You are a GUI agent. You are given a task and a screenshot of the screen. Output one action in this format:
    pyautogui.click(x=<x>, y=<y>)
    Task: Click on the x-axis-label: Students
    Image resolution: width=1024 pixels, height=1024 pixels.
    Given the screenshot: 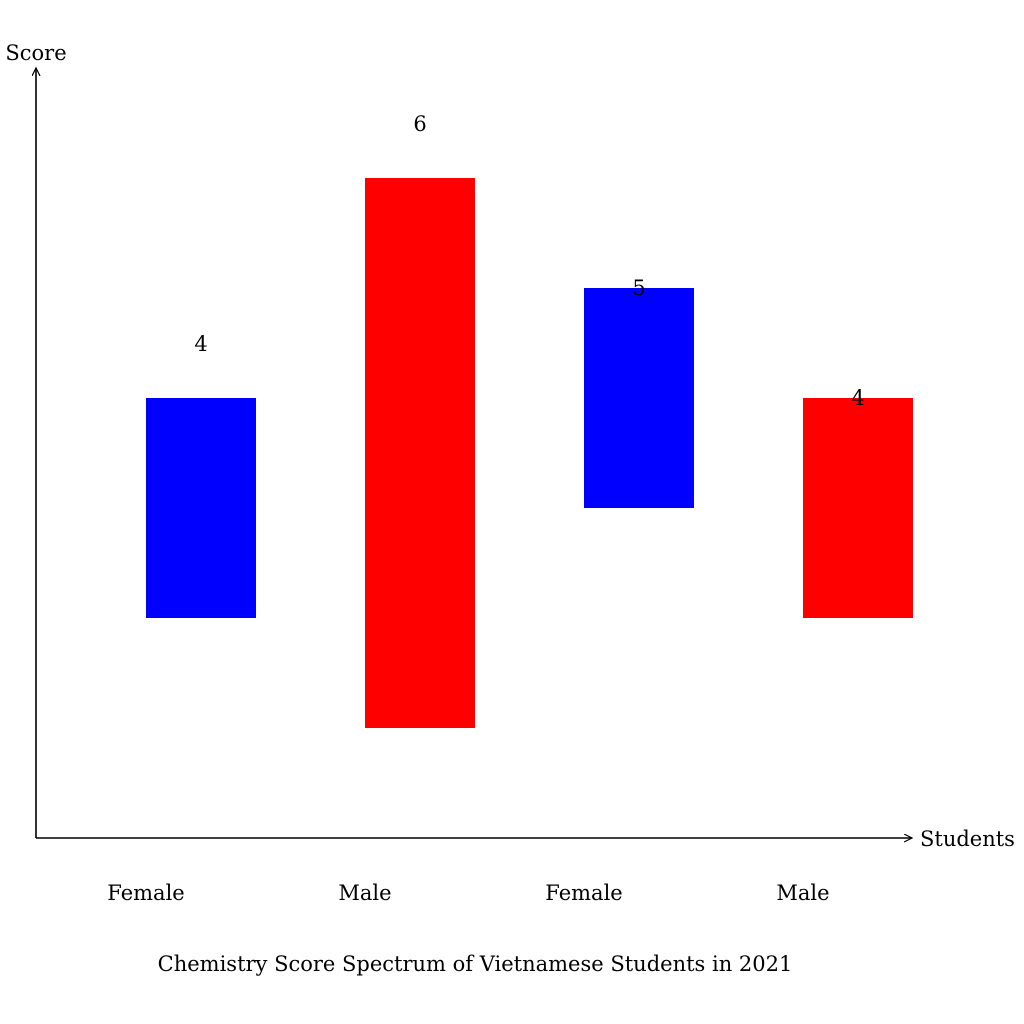 What is the action you would take?
    pyautogui.click(x=967, y=839)
    